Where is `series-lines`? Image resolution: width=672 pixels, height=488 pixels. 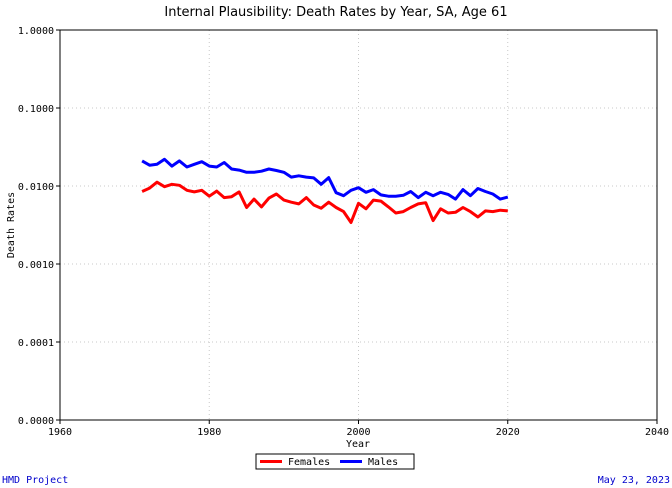 series-lines is located at coordinates (325, 190).